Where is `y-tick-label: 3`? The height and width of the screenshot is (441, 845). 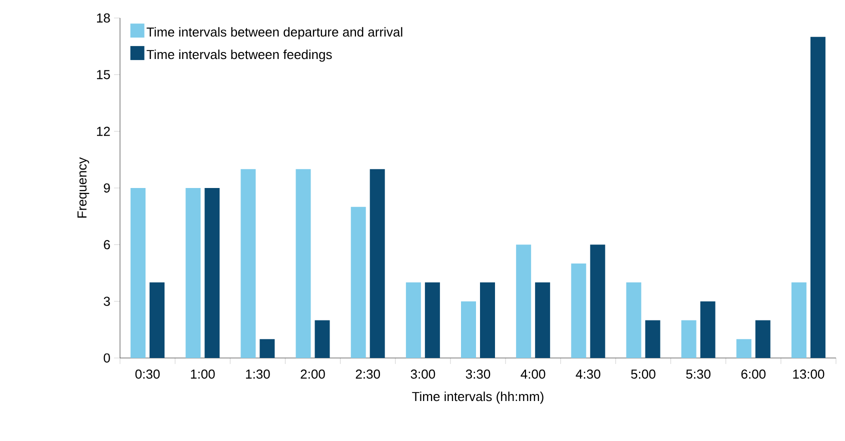 y-tick-label: 3 is located at coordinates (107, 301).